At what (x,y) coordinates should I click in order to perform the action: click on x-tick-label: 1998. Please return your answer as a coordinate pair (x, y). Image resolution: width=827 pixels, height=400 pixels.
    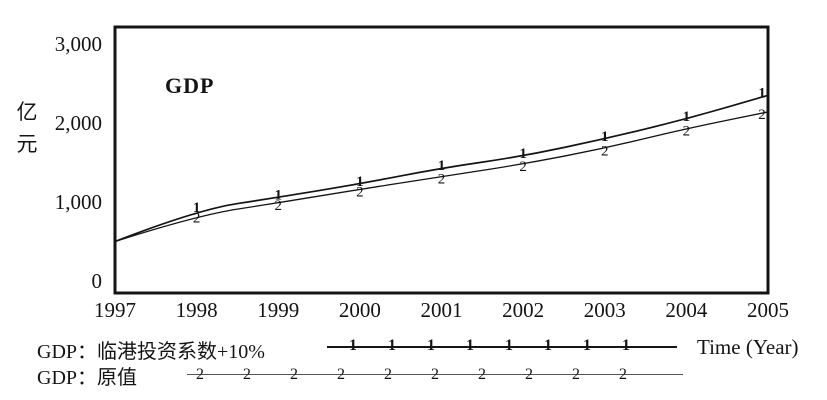
    Looking at the image, I should click on (196, 310).